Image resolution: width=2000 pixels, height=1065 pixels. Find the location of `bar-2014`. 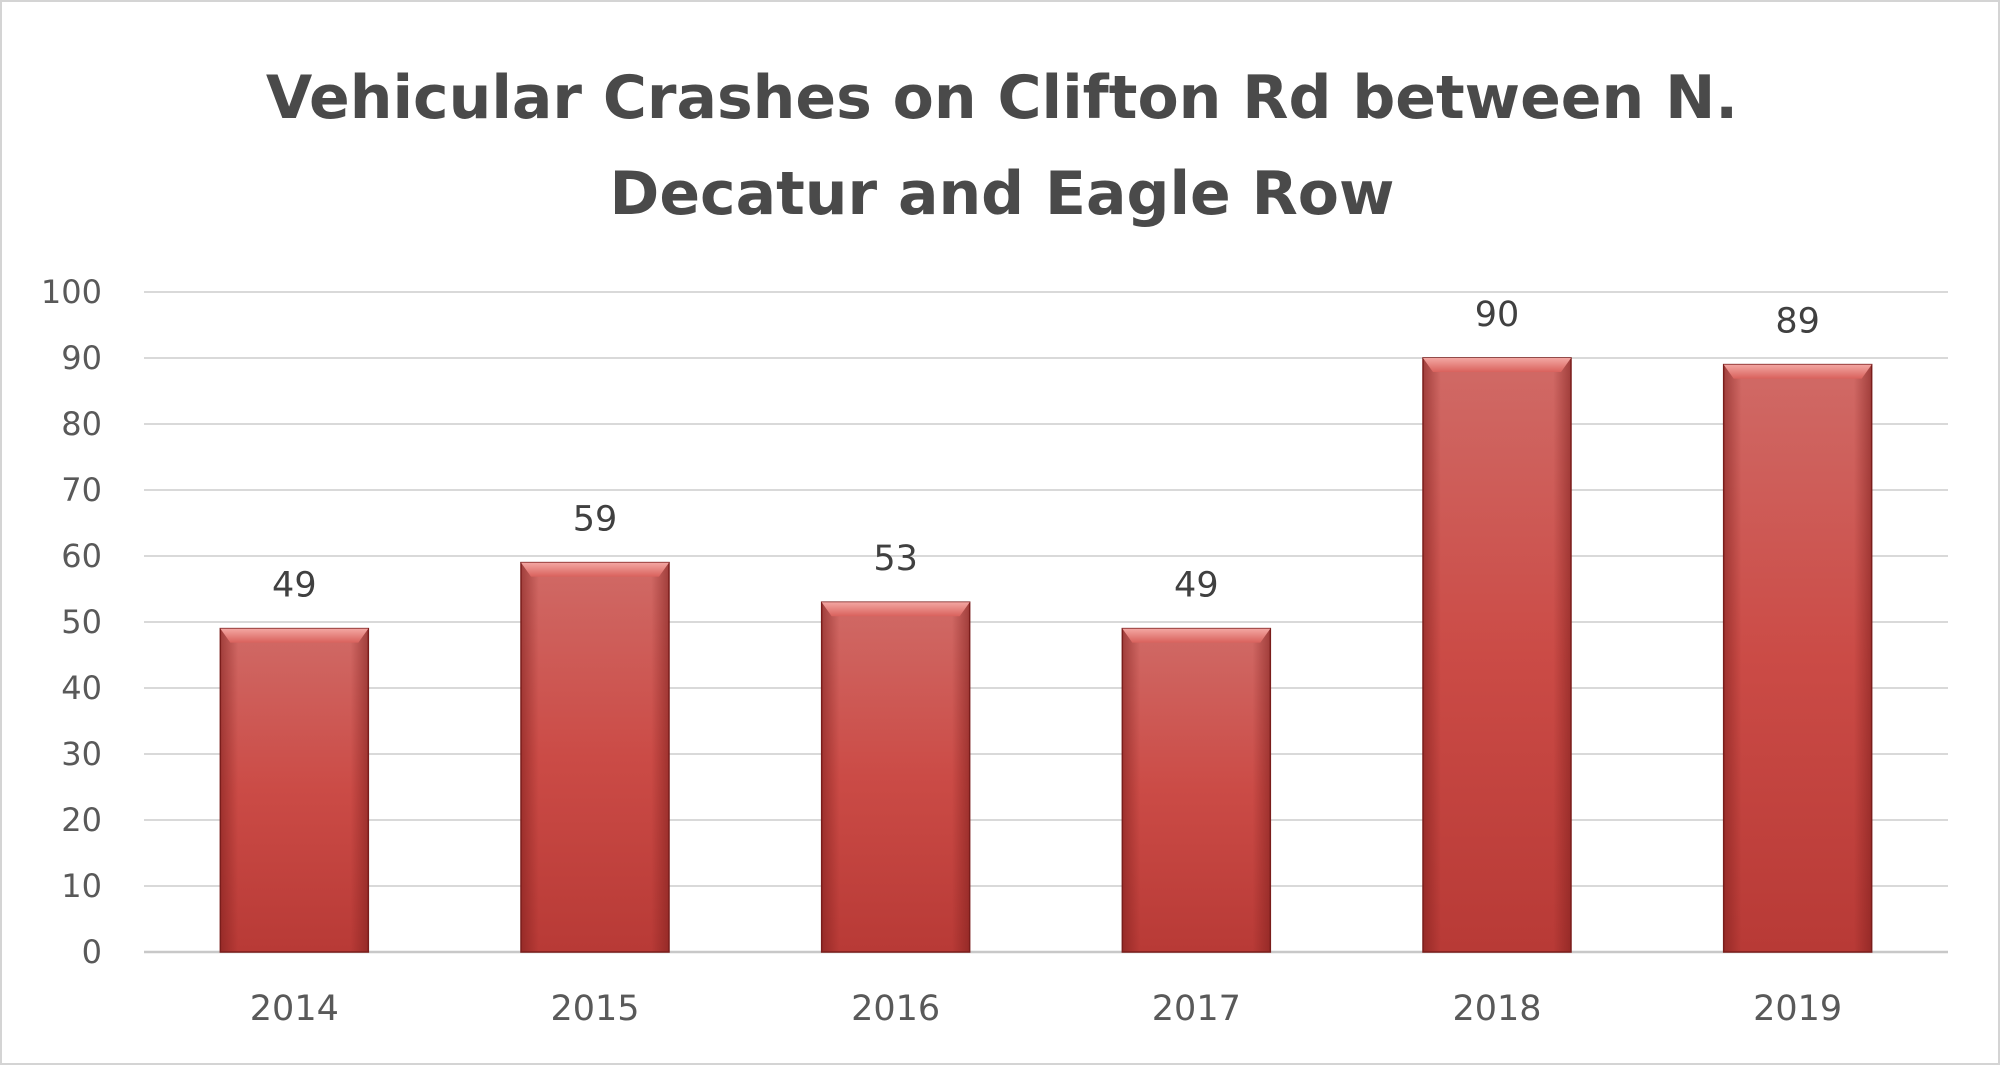

bar-2014 is located at coordinates (294, 790).